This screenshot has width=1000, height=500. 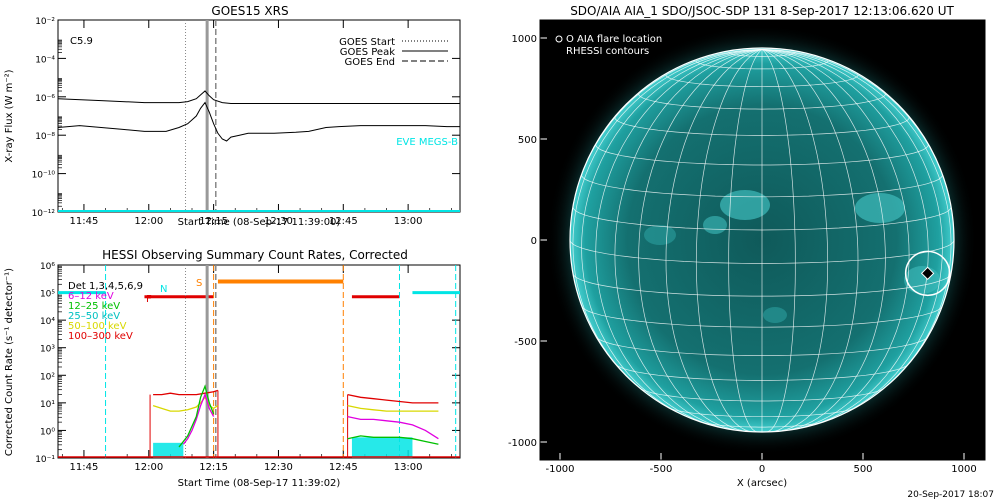 What do you see at coordinates (47, 432) in the screenshot?
I see `hessi-y-tick-label: 10⁰` at bounding box center [47, 432].